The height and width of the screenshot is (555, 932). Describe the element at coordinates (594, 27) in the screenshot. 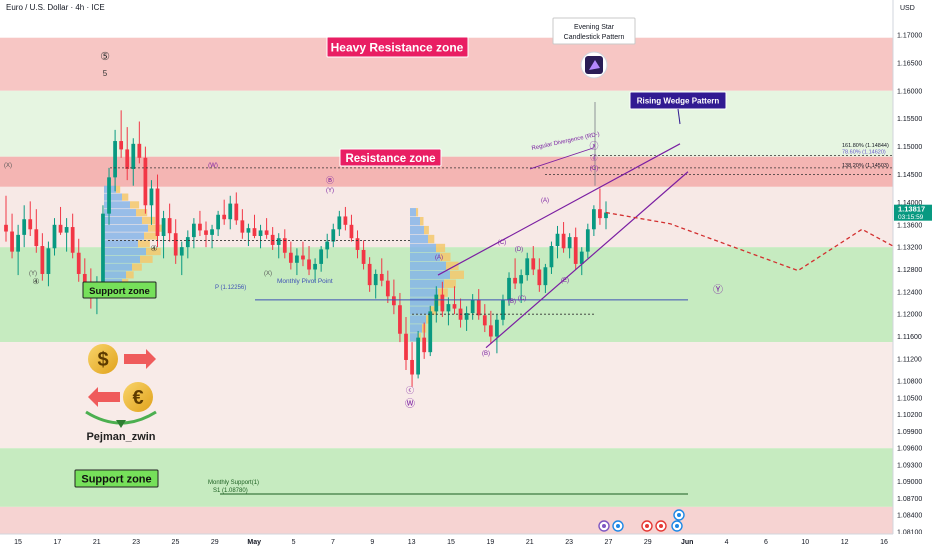

I see `evening-star-label: Evening Star` at that location.